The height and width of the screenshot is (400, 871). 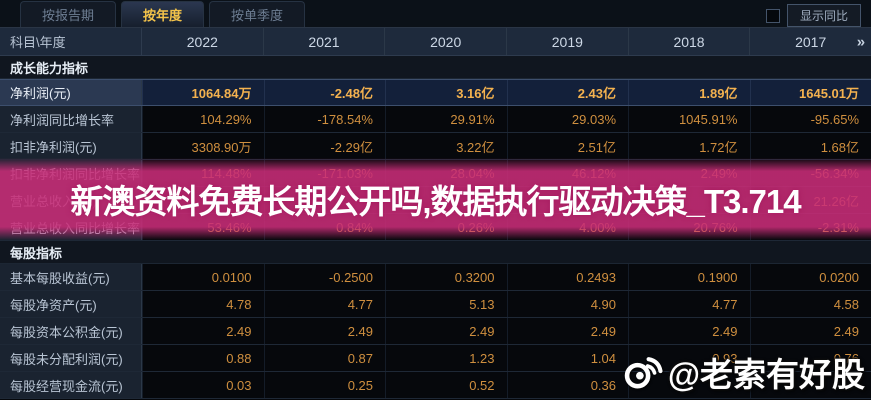 What do you see at coordinates (446, 200) in the screenshot?
I see `value-cell-2020` at bounding box center [446, 200].